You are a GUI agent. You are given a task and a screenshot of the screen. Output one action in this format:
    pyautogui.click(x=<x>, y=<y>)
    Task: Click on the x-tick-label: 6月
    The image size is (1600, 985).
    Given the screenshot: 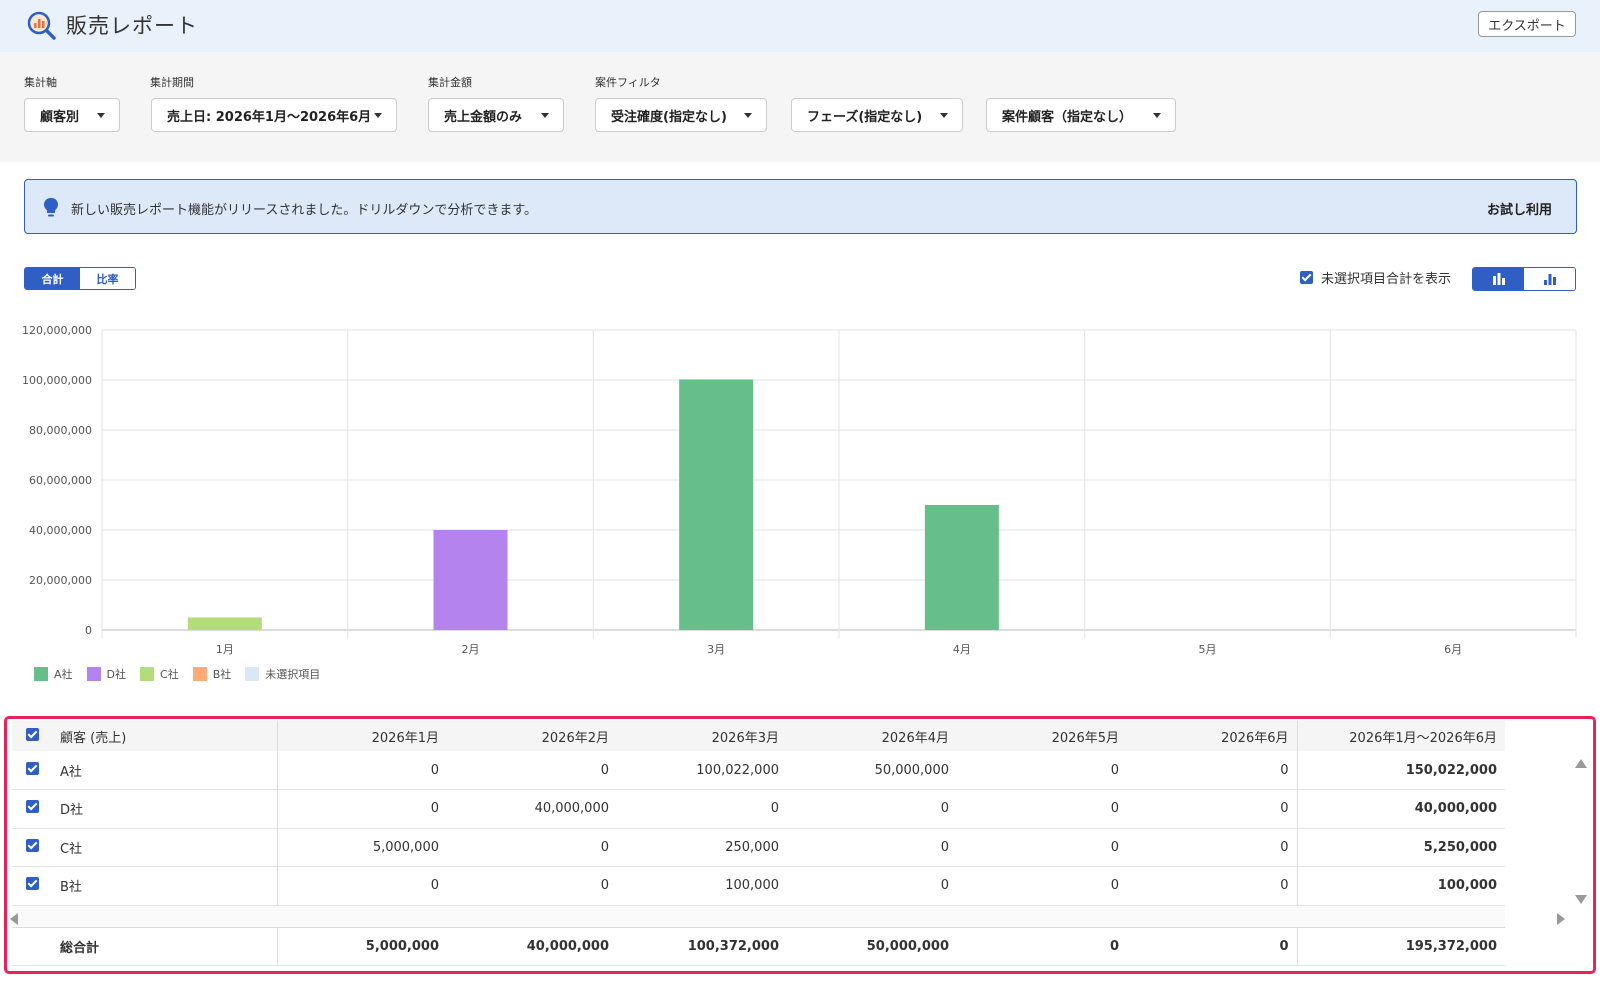 What is the action you would take?
    pyautogui.click(x=1453, y=649)
    